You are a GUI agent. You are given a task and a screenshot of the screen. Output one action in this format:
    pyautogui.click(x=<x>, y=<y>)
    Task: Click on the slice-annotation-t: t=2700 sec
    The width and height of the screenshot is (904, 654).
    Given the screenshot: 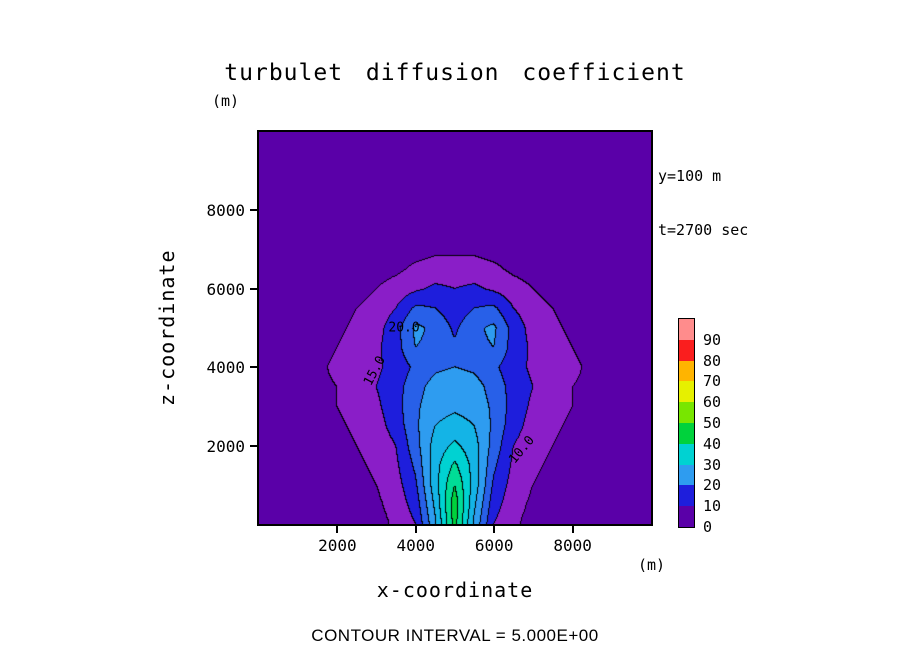 What is the action you would take?
    pyautogui.click(x=703, y=230)
    